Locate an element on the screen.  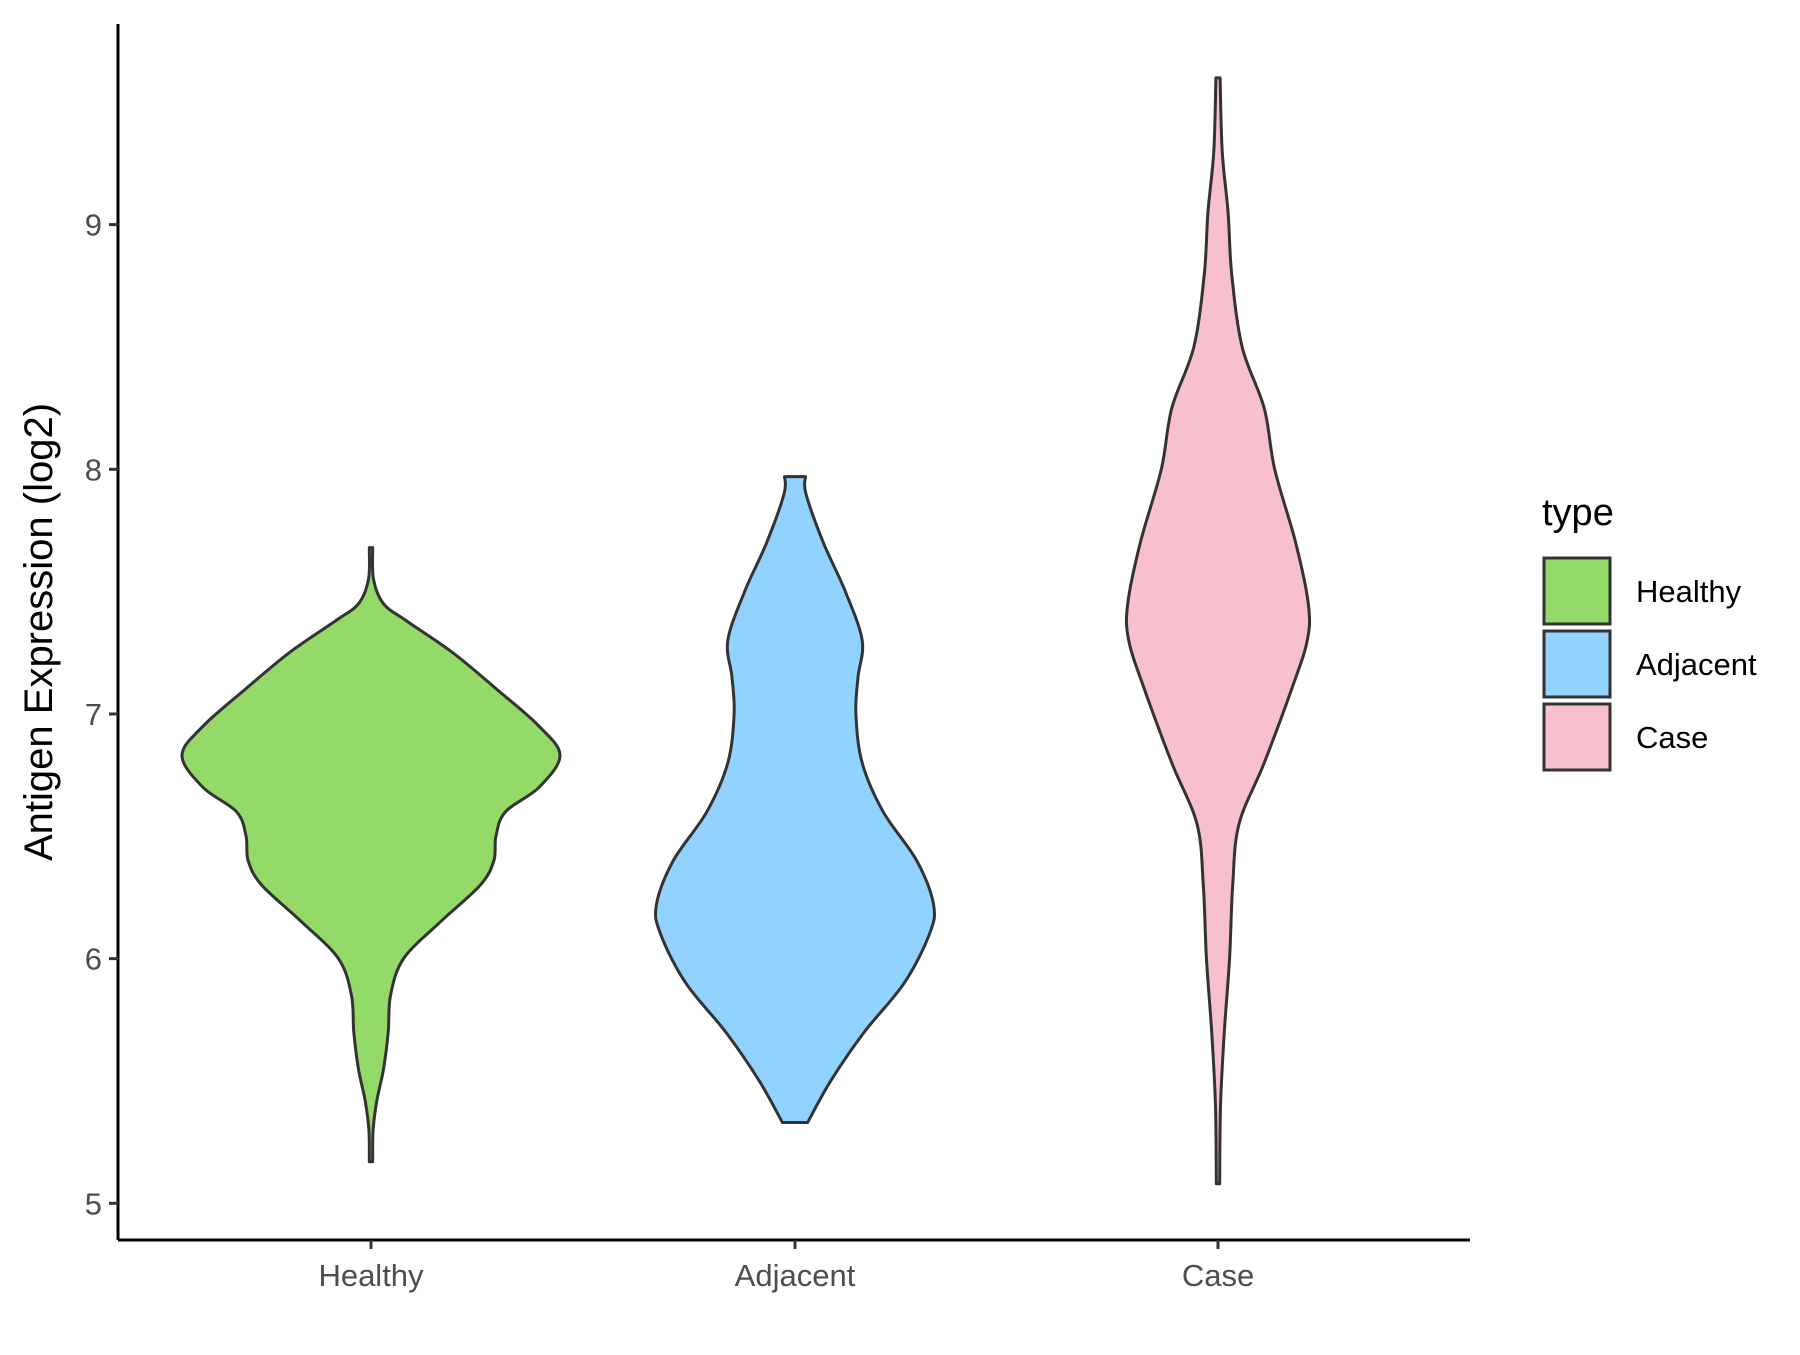
x-tick-layer: Healthy Adjacent Case is located at coordinates (786, 1266).